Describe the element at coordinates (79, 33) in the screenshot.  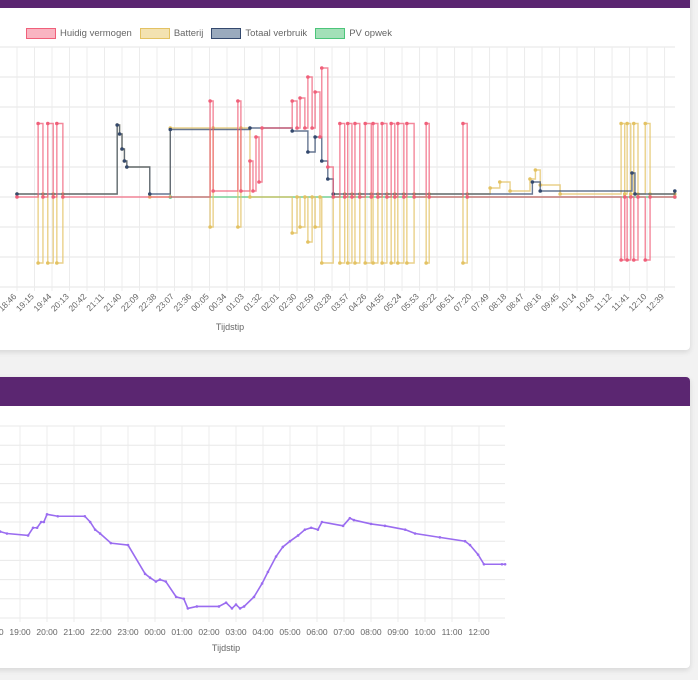
I see `legend-item-huidig-vermogen: Huidig vermogen` at that location.